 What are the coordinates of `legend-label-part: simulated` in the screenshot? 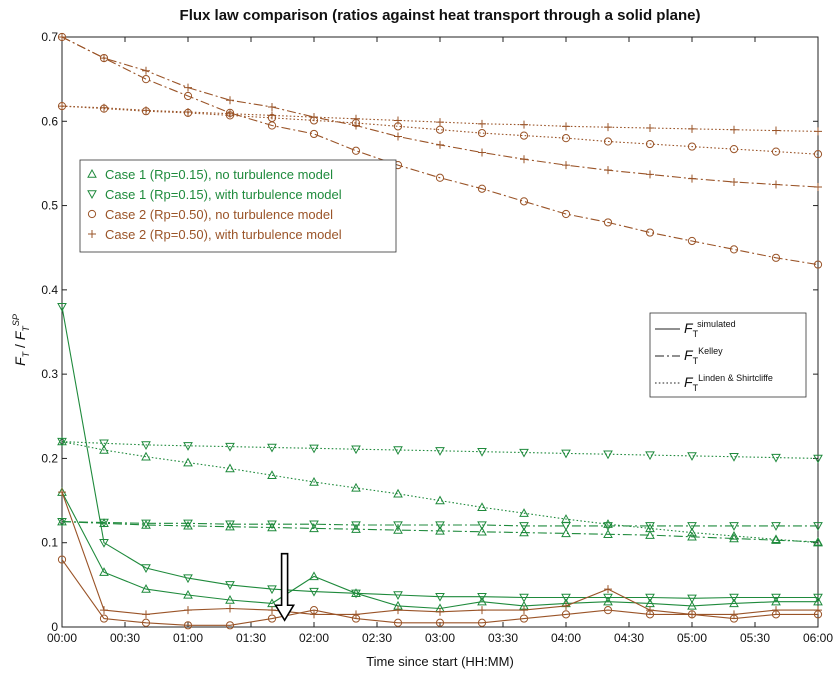 It's located at (716, 324).